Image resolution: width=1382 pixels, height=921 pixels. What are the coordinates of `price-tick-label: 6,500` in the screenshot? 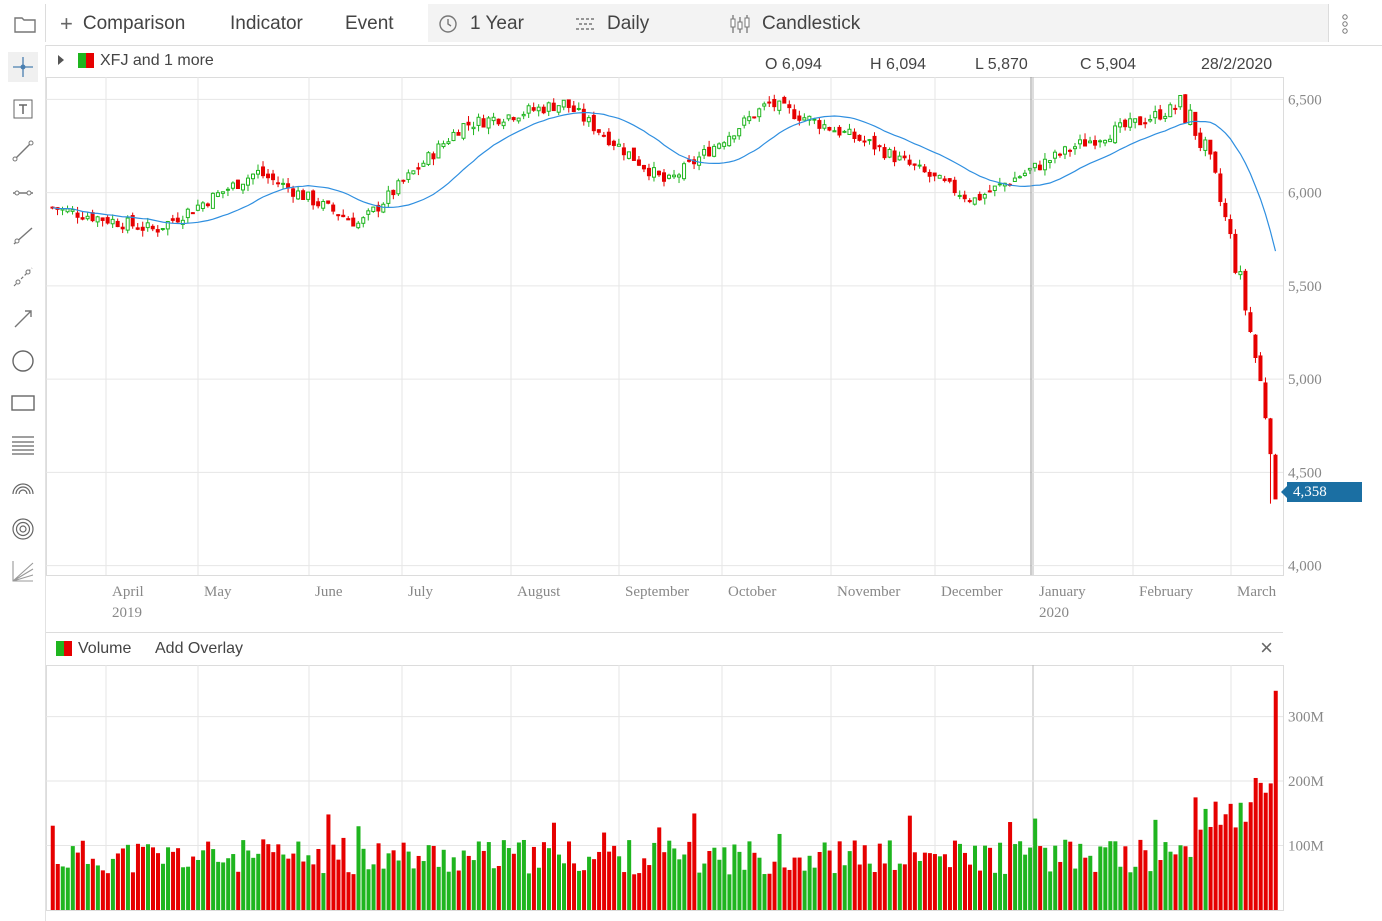 It's located at (1305, 100).